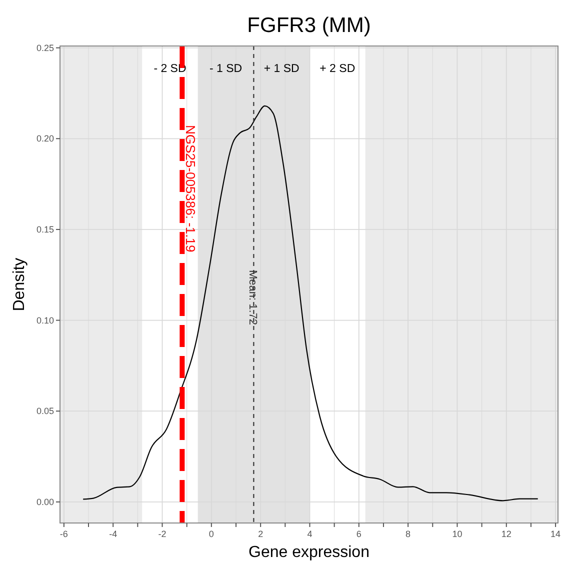 This screenshot has width=563, height=563. Describe the element at coordinates (261, 534) in the screenshot. I see `x-tick-label: 2` at that location.